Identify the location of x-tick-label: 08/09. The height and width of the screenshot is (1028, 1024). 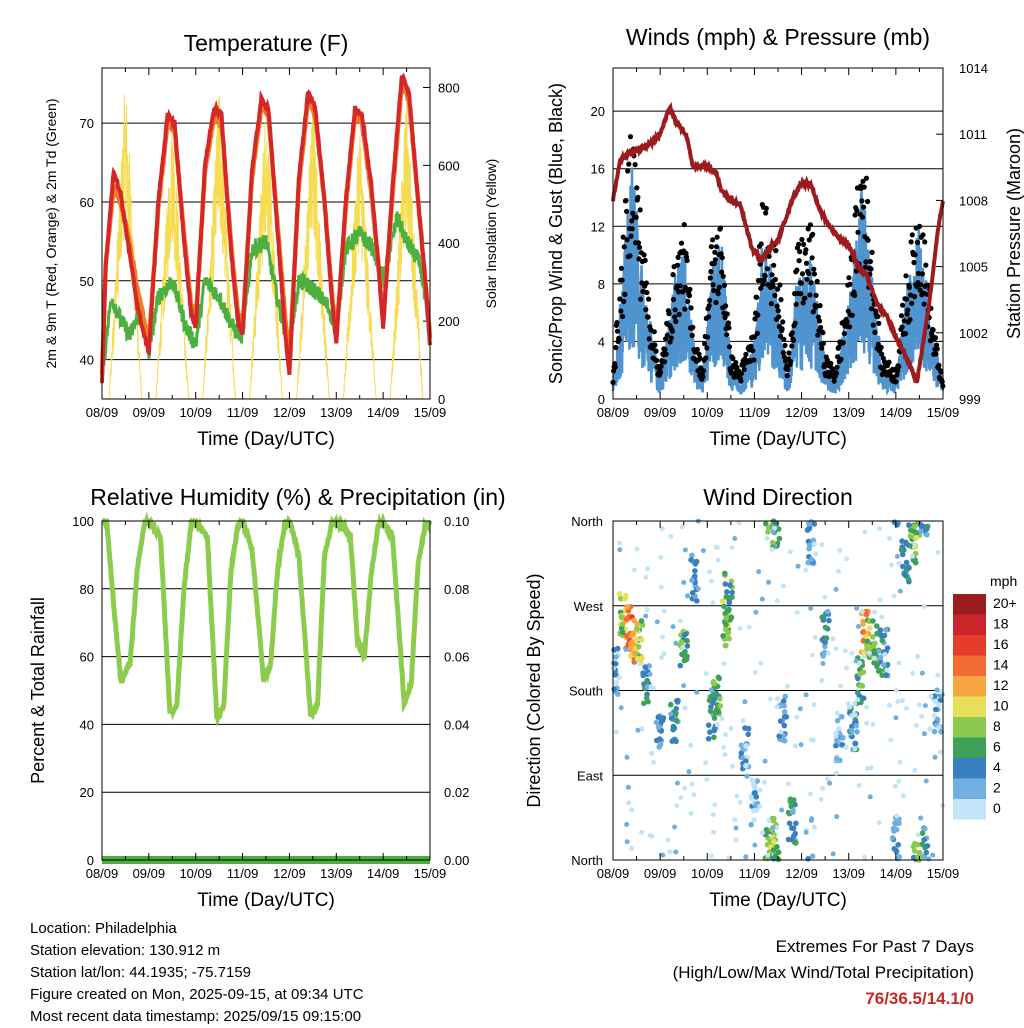
(613, 873).